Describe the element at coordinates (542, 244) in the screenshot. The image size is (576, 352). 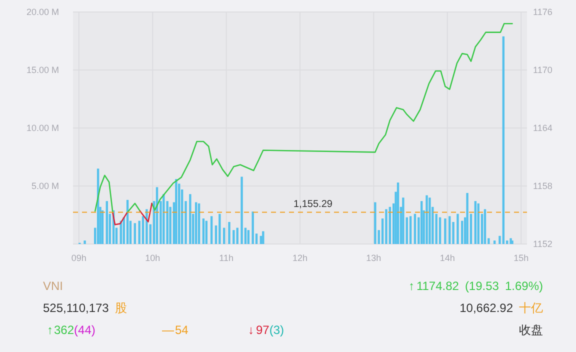
I see `y2-tick-label: 1152` at that location.